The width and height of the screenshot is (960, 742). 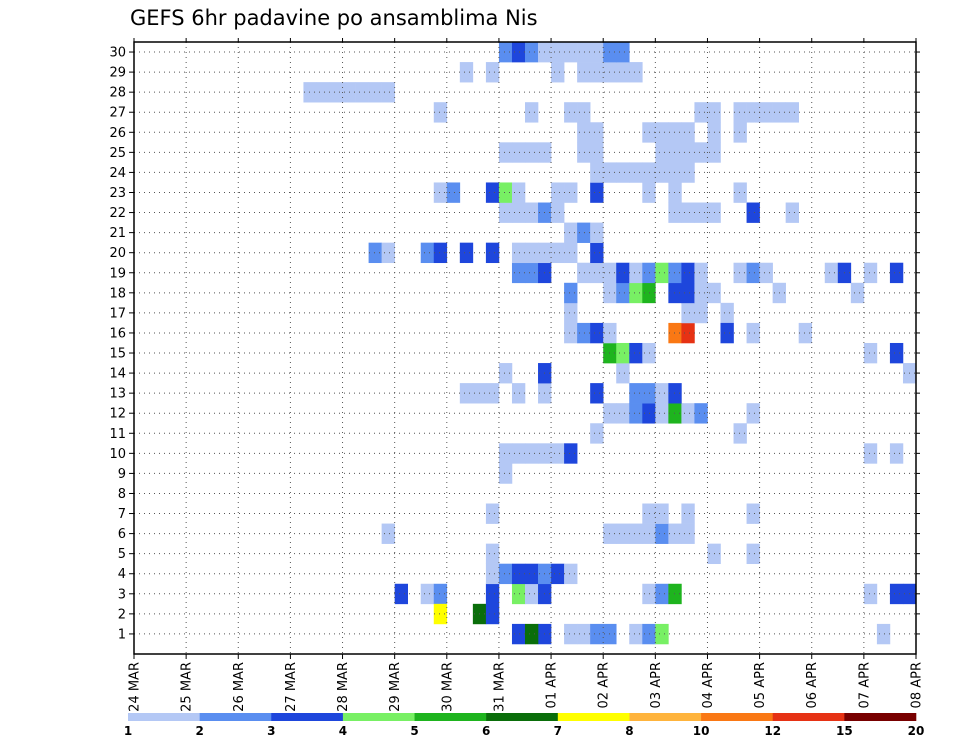 What do you see at coordinates (122, 614) in the screenshot?
I see `y-tick-label: 2` at bounding box center [122, 614].